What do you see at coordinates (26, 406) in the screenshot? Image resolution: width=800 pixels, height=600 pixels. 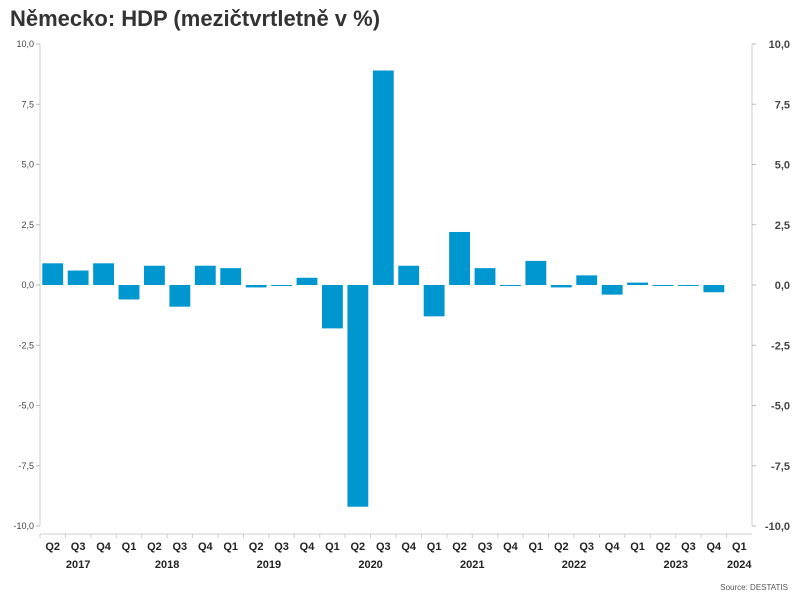 I see `y-tick-label-left: -5,0` at bounding box center [26, 406].